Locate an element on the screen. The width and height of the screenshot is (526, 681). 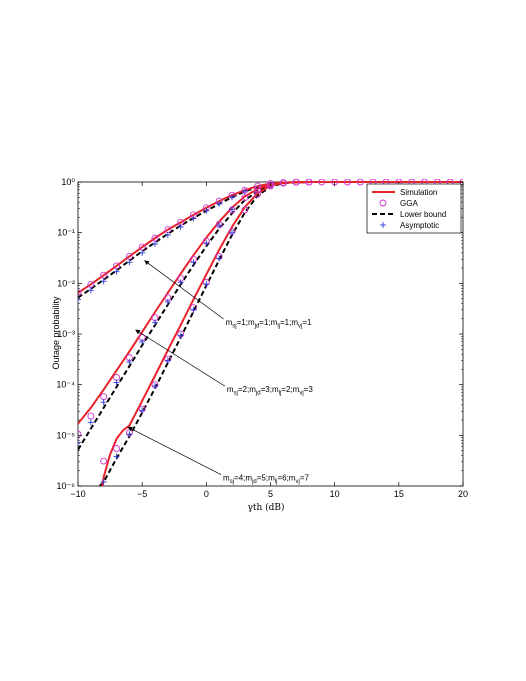
x-tick-label: −10 is located at coordinates (77, 494).